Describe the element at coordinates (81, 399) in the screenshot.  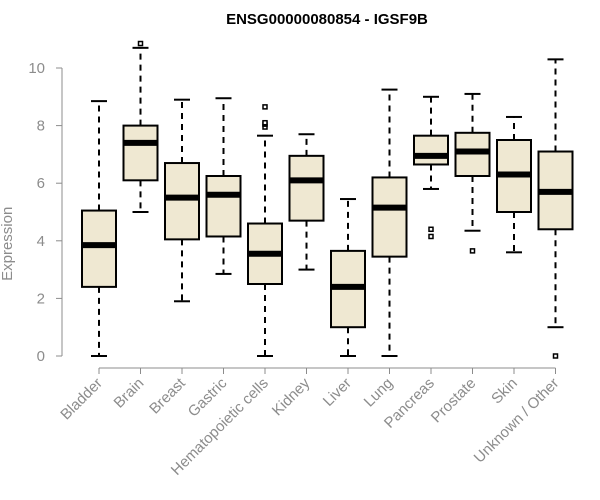
I see `x-tick-label: Bladder` at that location.